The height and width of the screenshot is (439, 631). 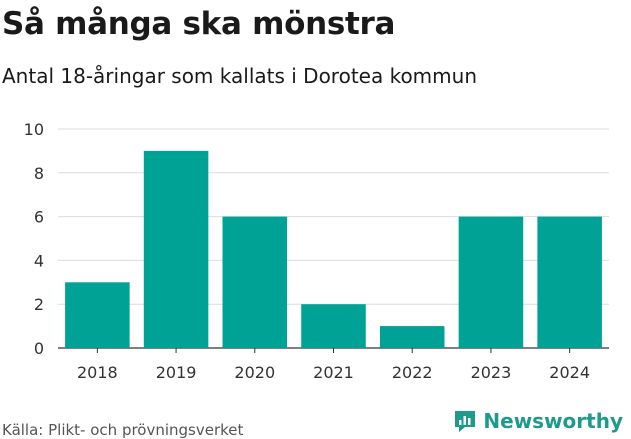 I want to click on y-tick-label: 2, so click(x=39, y=304).